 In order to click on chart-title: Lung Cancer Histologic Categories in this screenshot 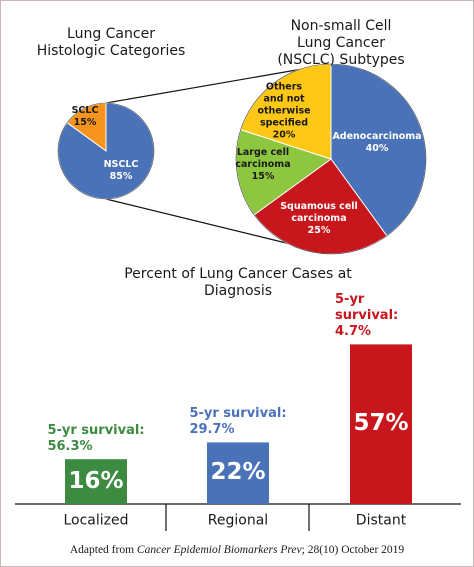, I will do `click(111, 42)`.